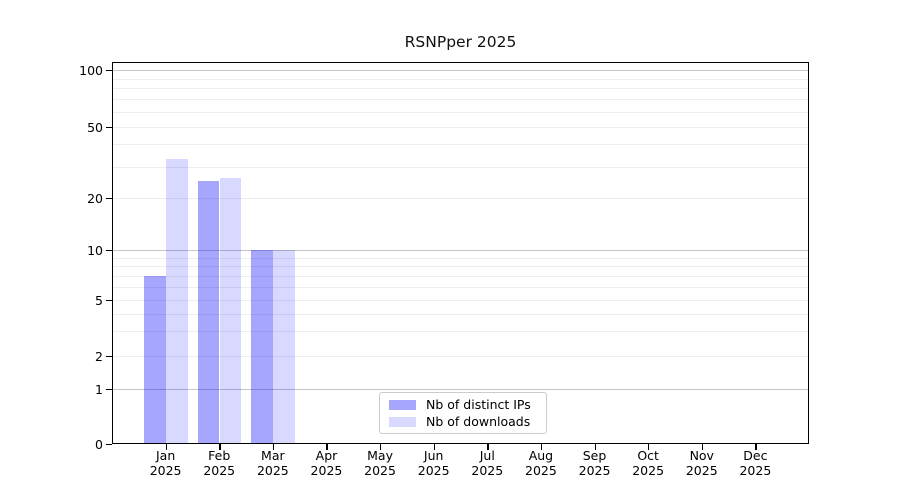 Image resolution: width=900 pixels, height=500 pixels. What do you see at coordinates (165, 463) in the screenshot?
I see `x-tick-label: Jan 2025` at bounding box center [165, 463].